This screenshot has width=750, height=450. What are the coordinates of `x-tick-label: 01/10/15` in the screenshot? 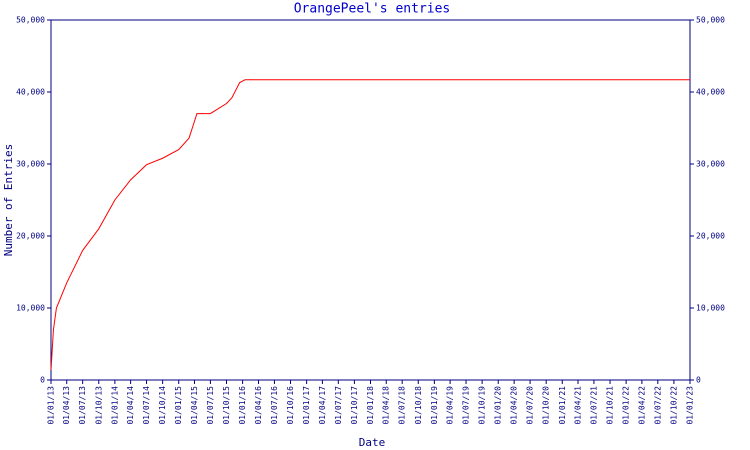 It's located at (226, 405).